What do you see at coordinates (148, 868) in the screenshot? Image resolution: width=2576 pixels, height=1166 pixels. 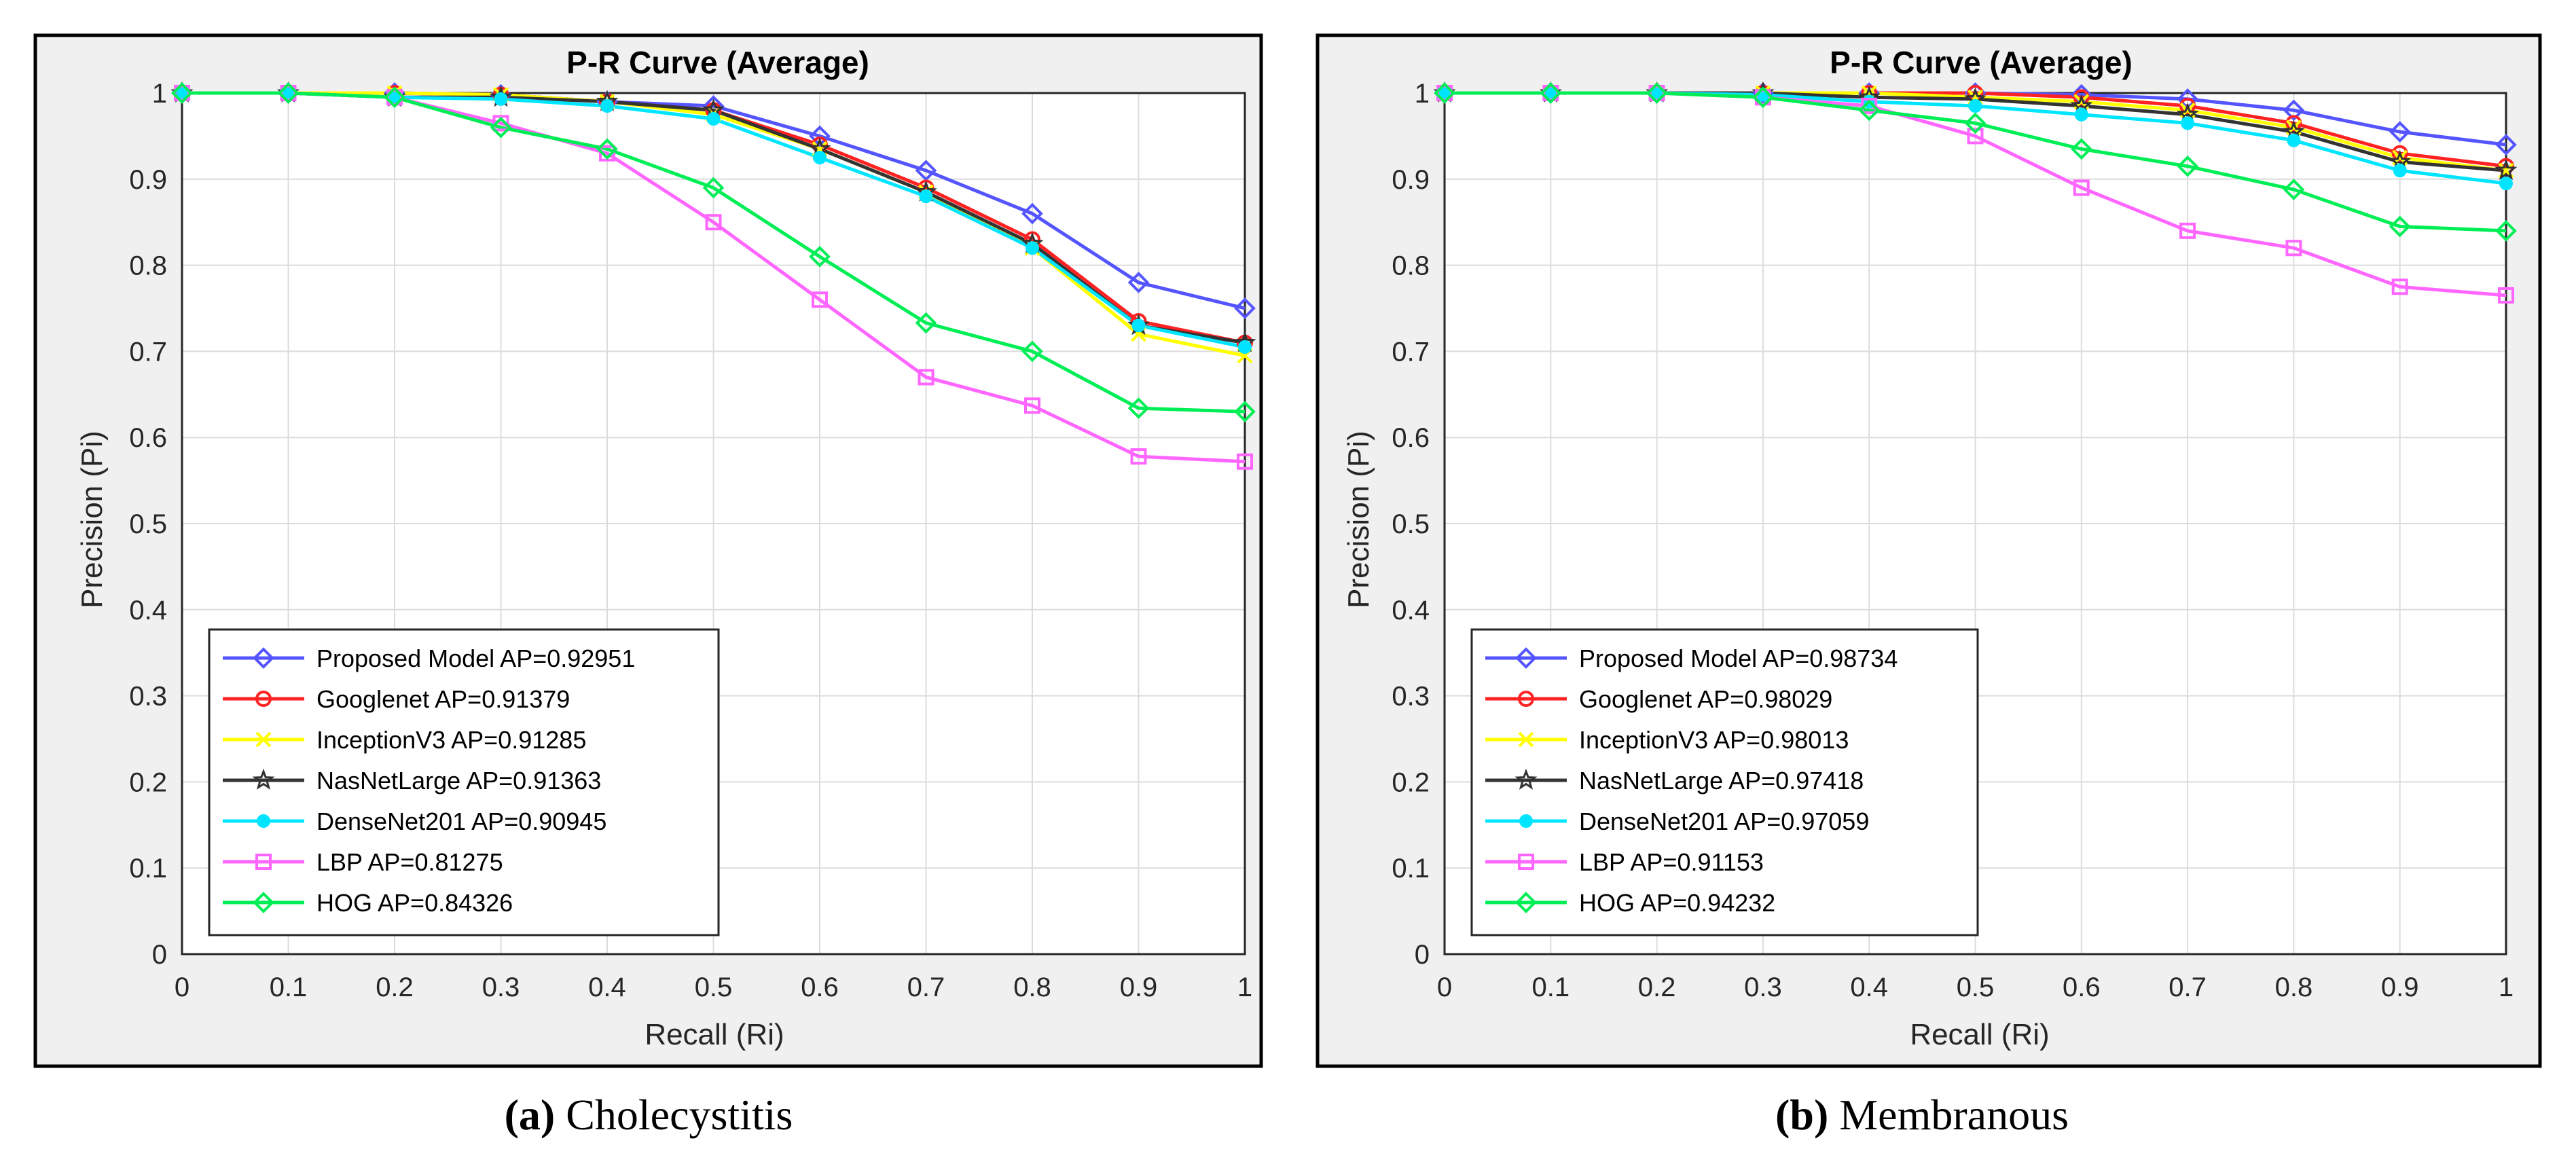 I see `y-tick-label: 0.1` at bounding box center [148, 868].